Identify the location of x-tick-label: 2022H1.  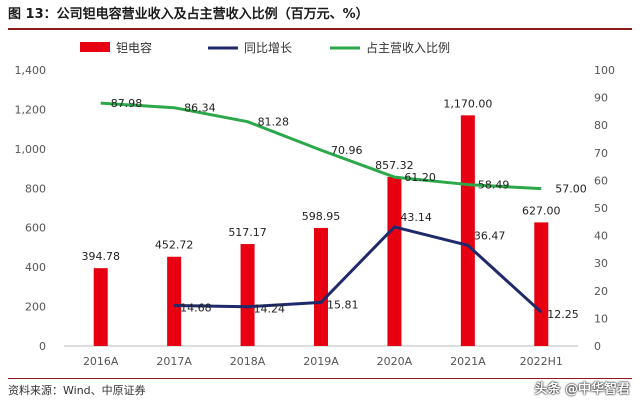
(541, 361).